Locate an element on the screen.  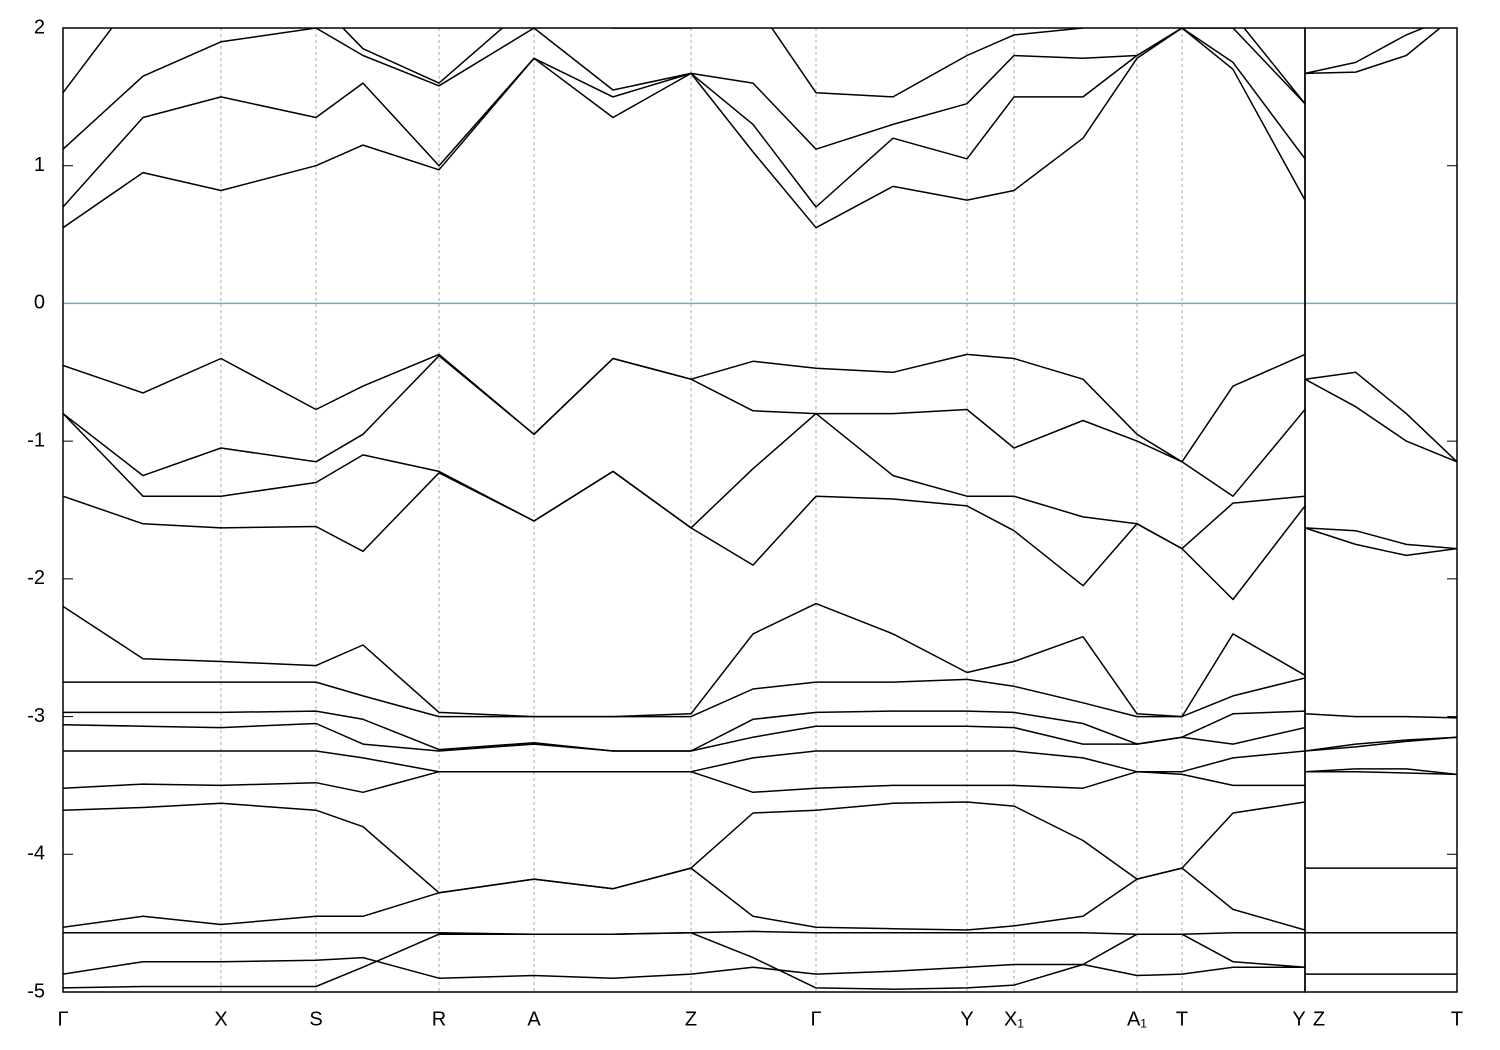
x-tick-label: X is located at coordinates (220, 1019).